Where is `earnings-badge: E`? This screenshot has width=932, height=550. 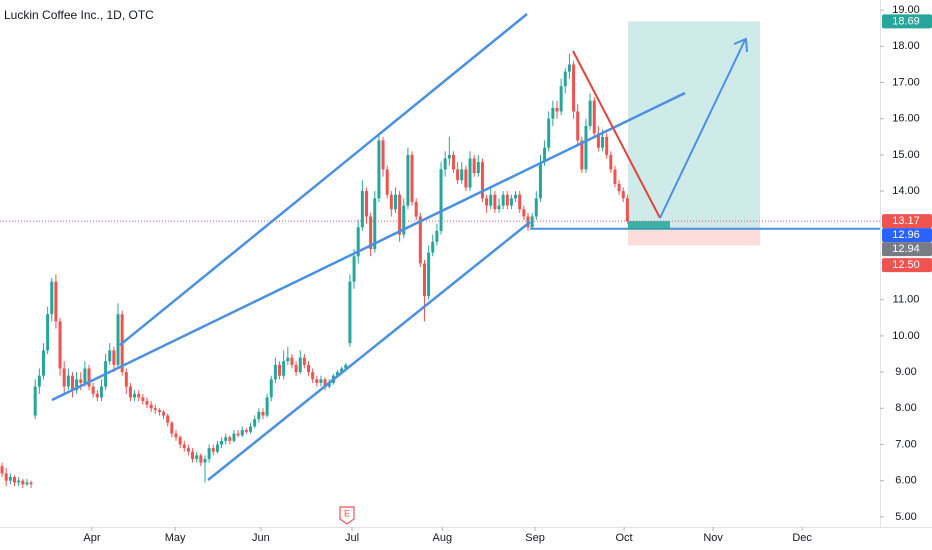
earnings-badge: E is located at coordinates (347, 515).